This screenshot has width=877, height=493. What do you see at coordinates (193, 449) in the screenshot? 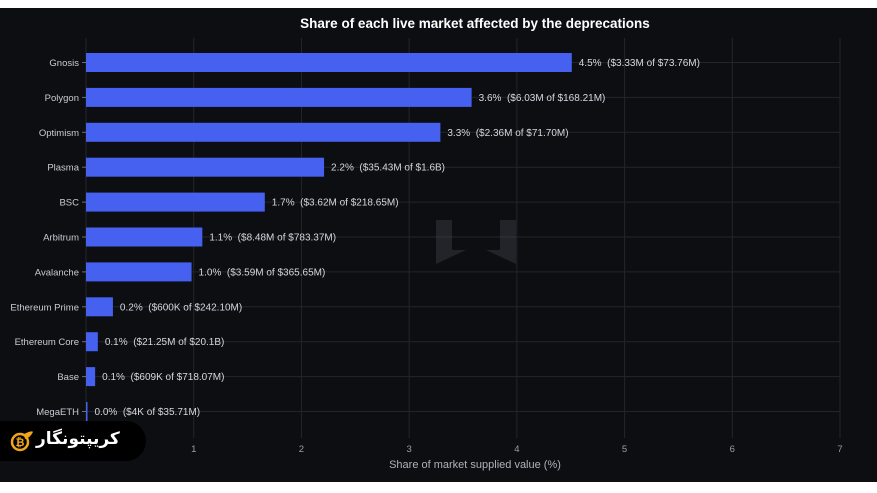
I see `x-tick-label: 1` at bounding box center [193, 449].